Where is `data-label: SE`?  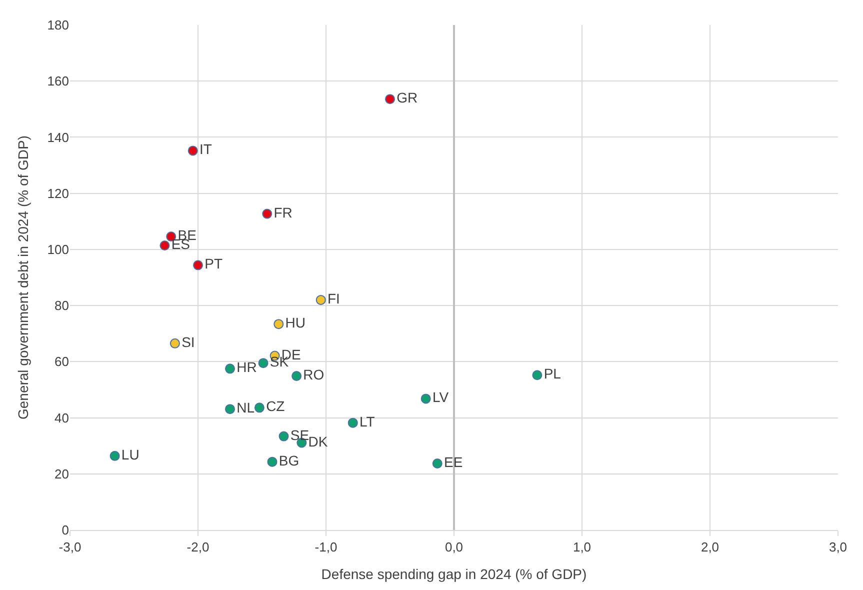
data-label: SE is located at coordinates (300, 434).